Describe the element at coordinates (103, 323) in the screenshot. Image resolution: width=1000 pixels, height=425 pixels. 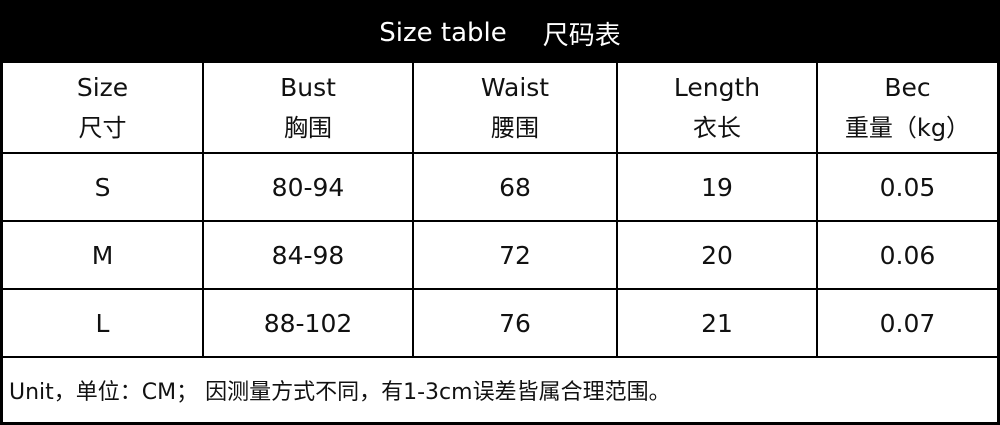
I see `cell: L` at that location.